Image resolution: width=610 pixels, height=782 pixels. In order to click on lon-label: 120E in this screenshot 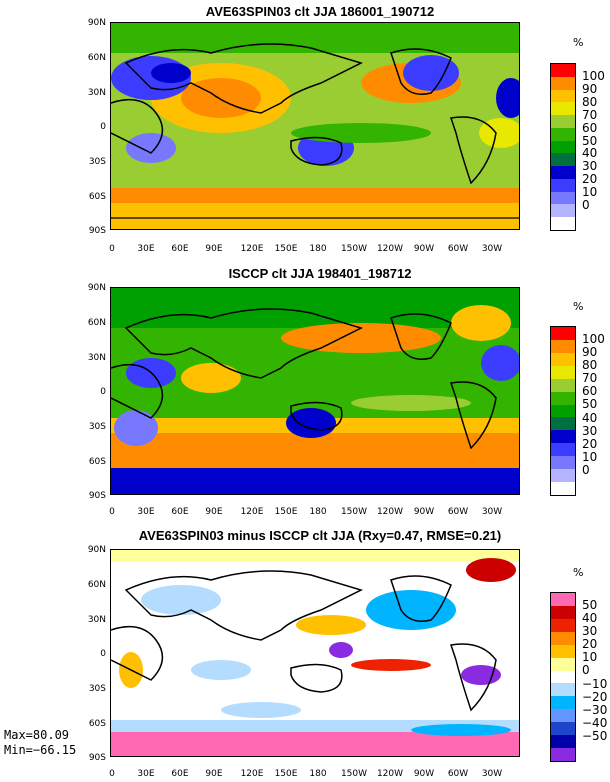, I will do `click(252, 512)`.